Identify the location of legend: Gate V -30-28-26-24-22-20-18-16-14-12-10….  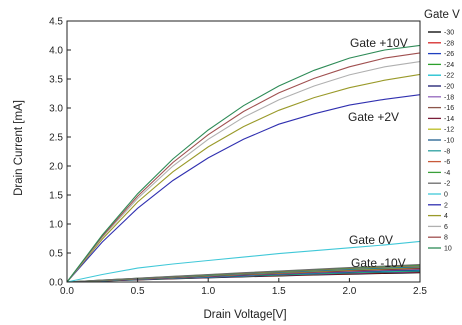
(442, 131).